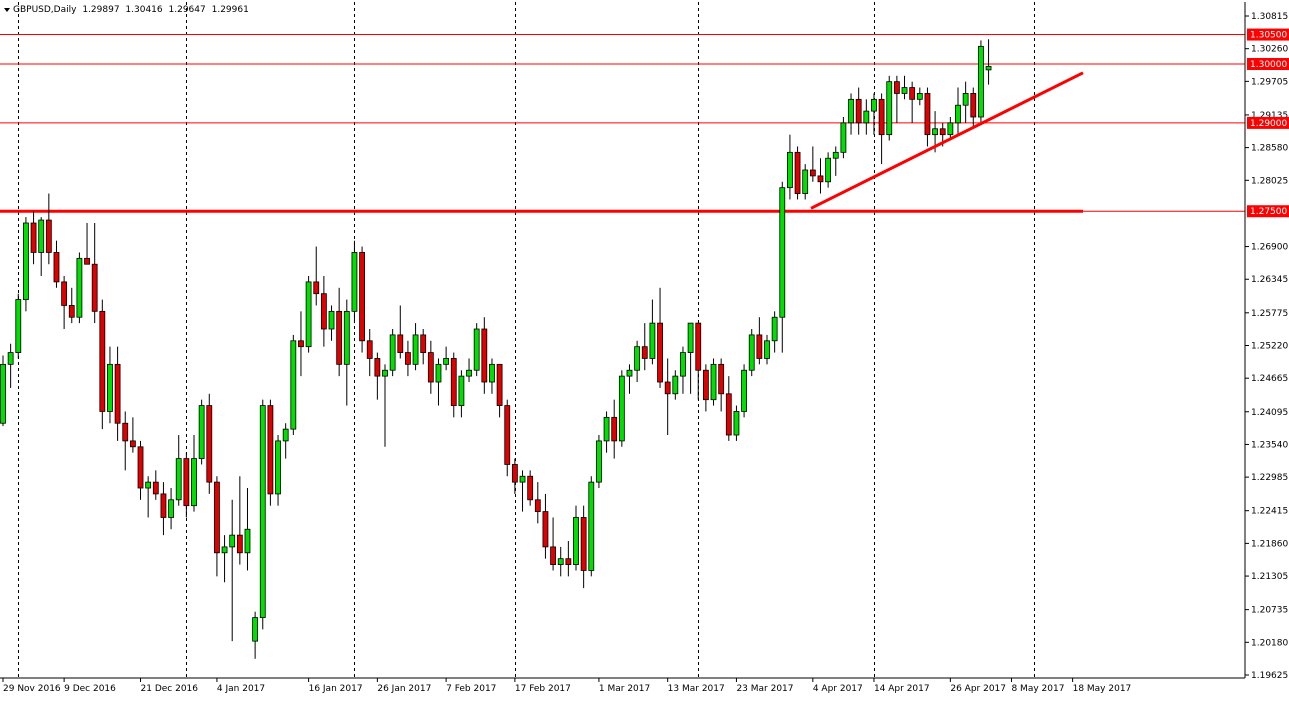 This screenshot has height=701, width=1289. What do you see at coordinates (1269, 544) in the screenshot?
I see `y-tick-label-15: 1.21860` at bounding box center [1269, 544].